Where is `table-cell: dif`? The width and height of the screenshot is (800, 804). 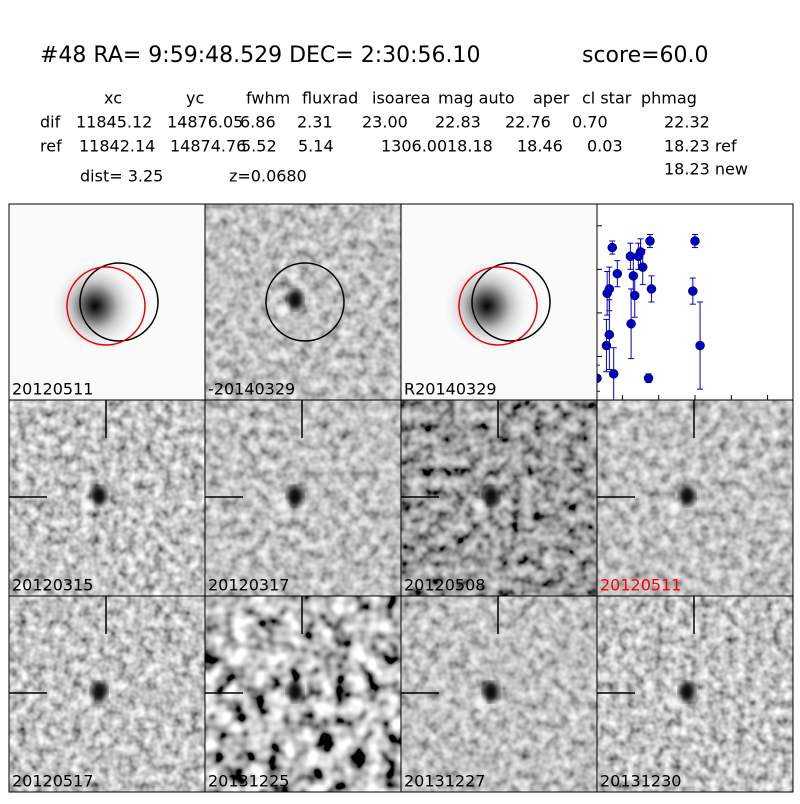
table-cell: dif is located at coordinates (50, 122).